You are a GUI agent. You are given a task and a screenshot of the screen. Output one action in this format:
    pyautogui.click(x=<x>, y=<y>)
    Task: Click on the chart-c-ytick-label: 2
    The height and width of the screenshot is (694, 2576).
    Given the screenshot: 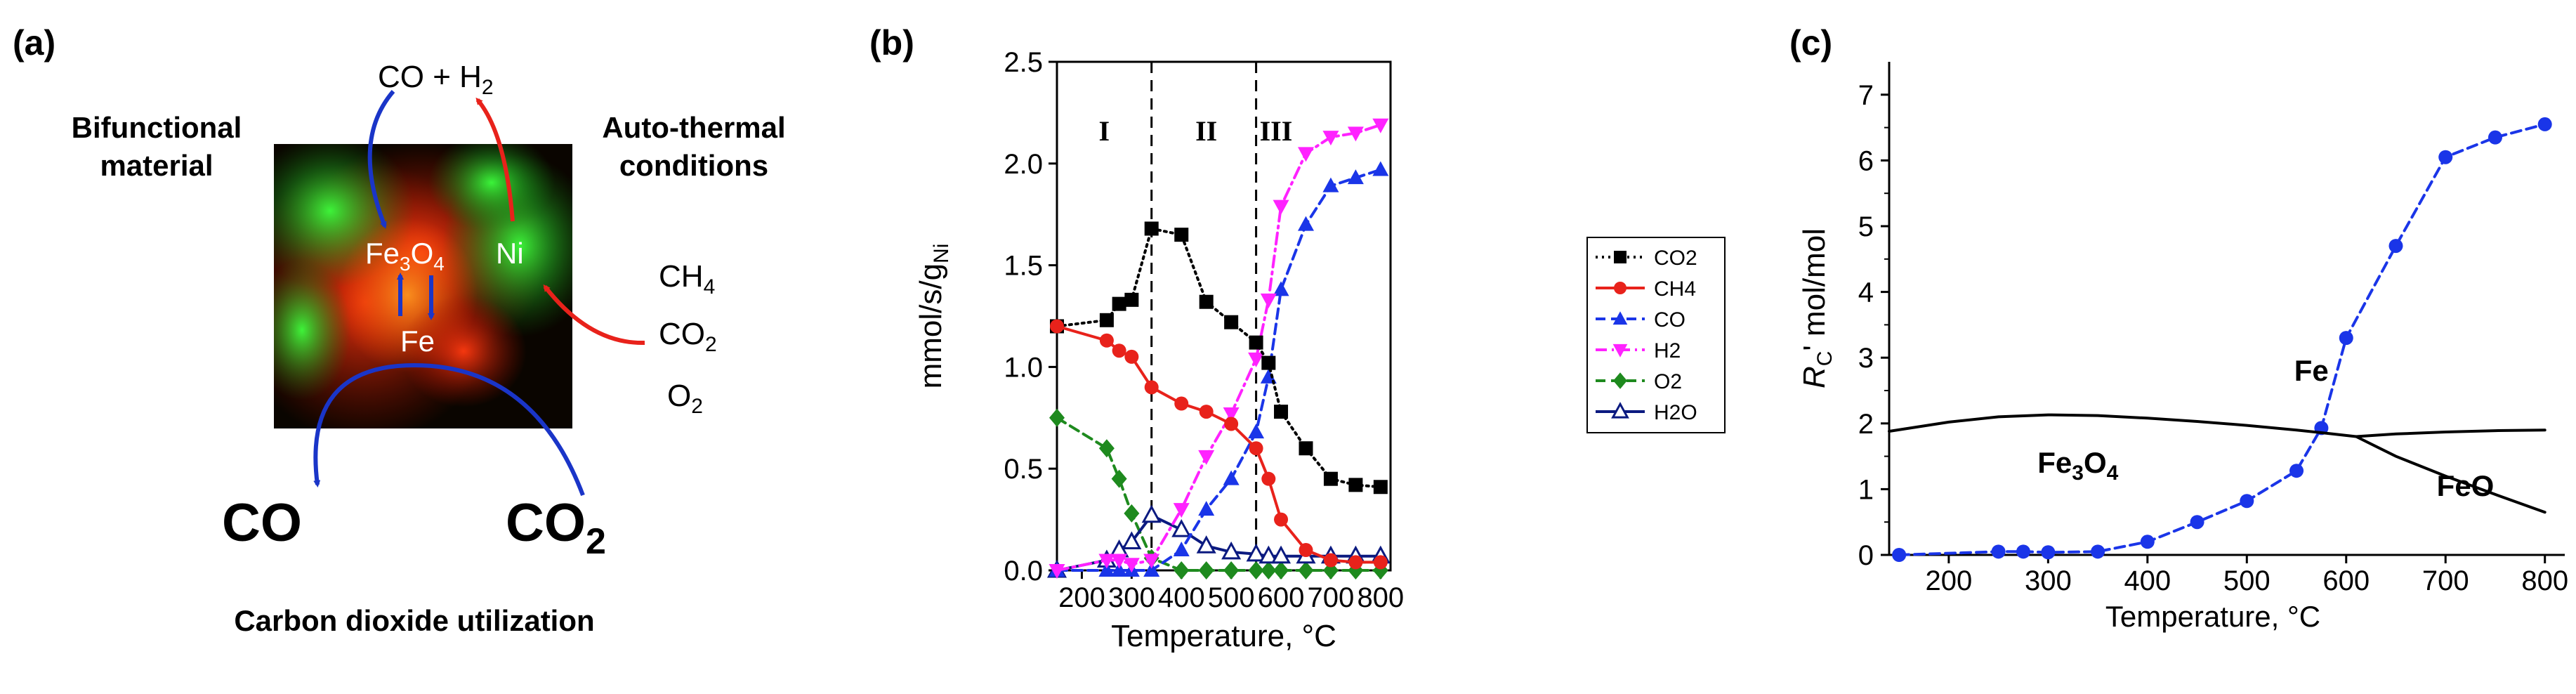 What is the action you would take?
    pyautogui.click(x=1866, y=424)
    